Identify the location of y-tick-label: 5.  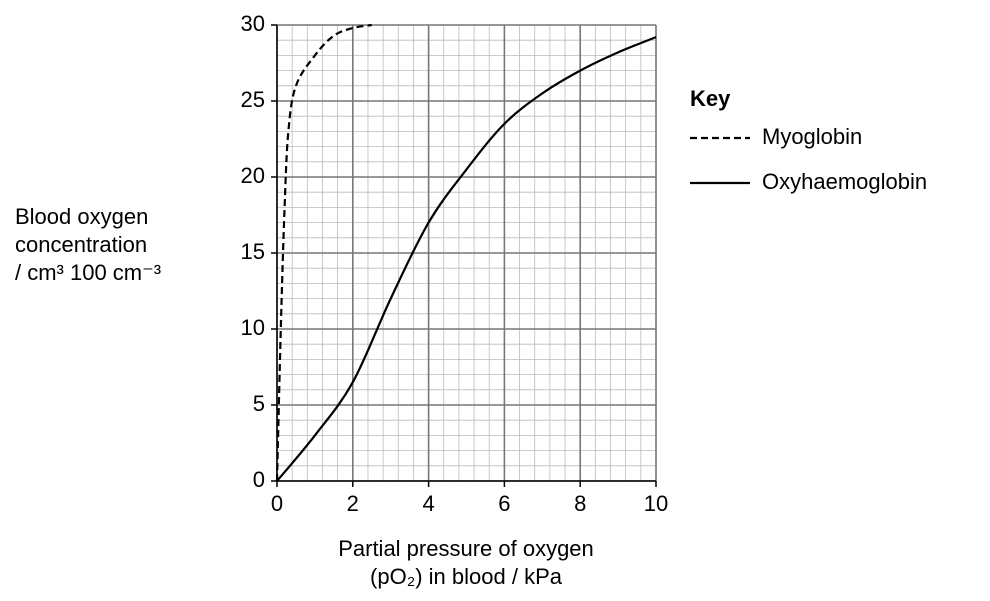
(259, 403).